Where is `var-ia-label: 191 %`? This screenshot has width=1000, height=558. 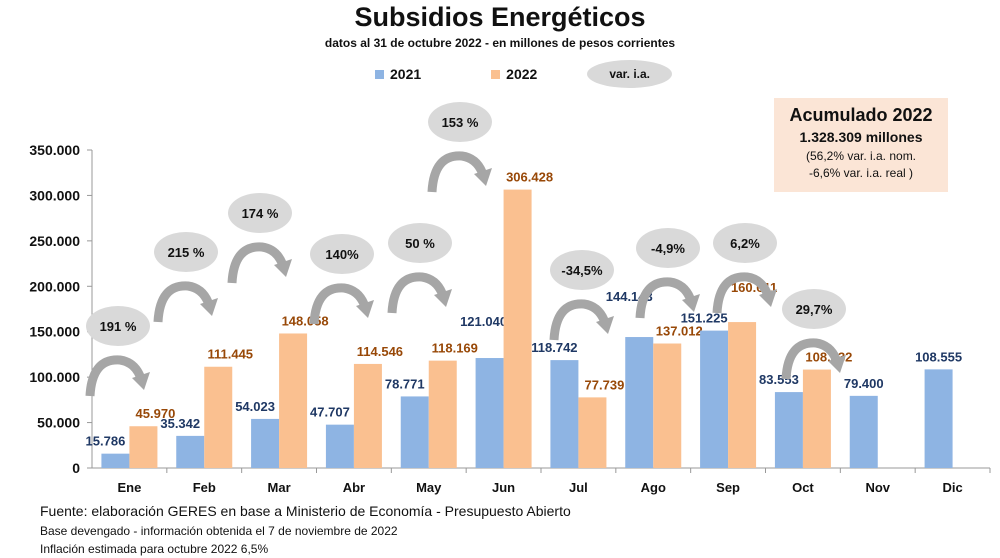 var-ia-label: 191 % is located at coordinates (118, 326).